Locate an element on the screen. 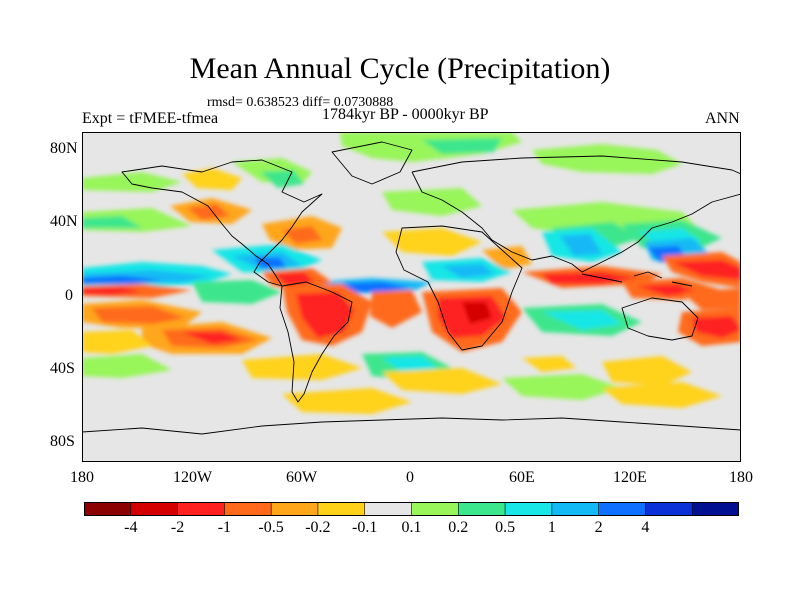 Image resolution: width=800 pixels, height=600 pixels. colorbar-label: -0.5 is located at coordinates (271, 527).